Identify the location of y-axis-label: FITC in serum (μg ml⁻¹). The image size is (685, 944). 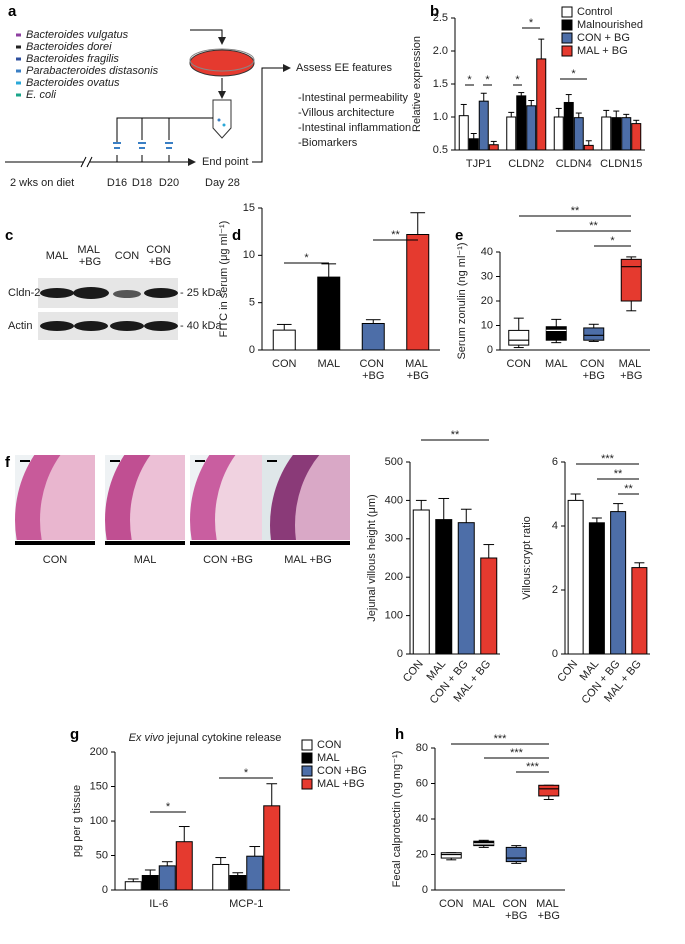
(224, 279).